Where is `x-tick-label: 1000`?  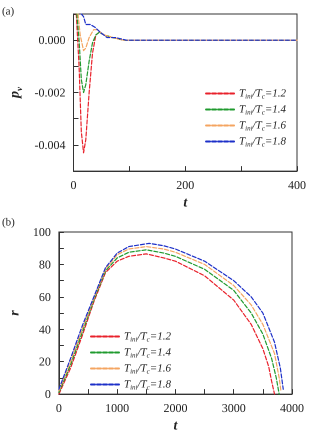
x-tick-label: 1000 is located at coordinates (117, 408).